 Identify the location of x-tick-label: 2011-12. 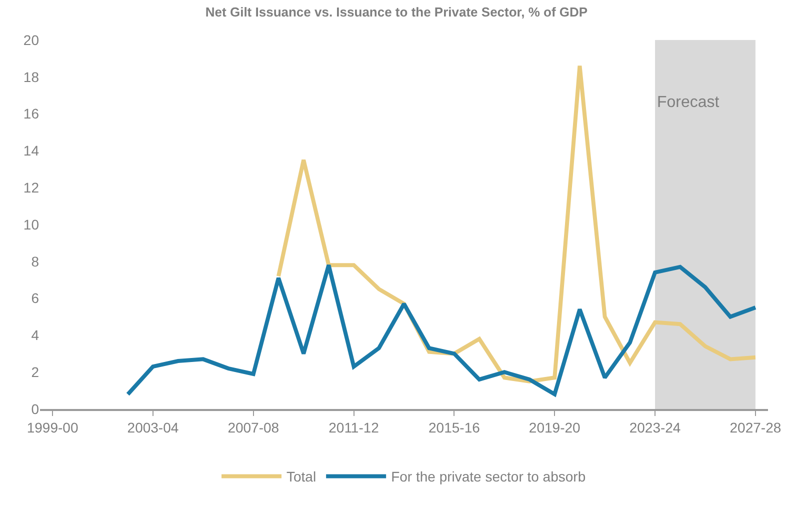
(354, 428).